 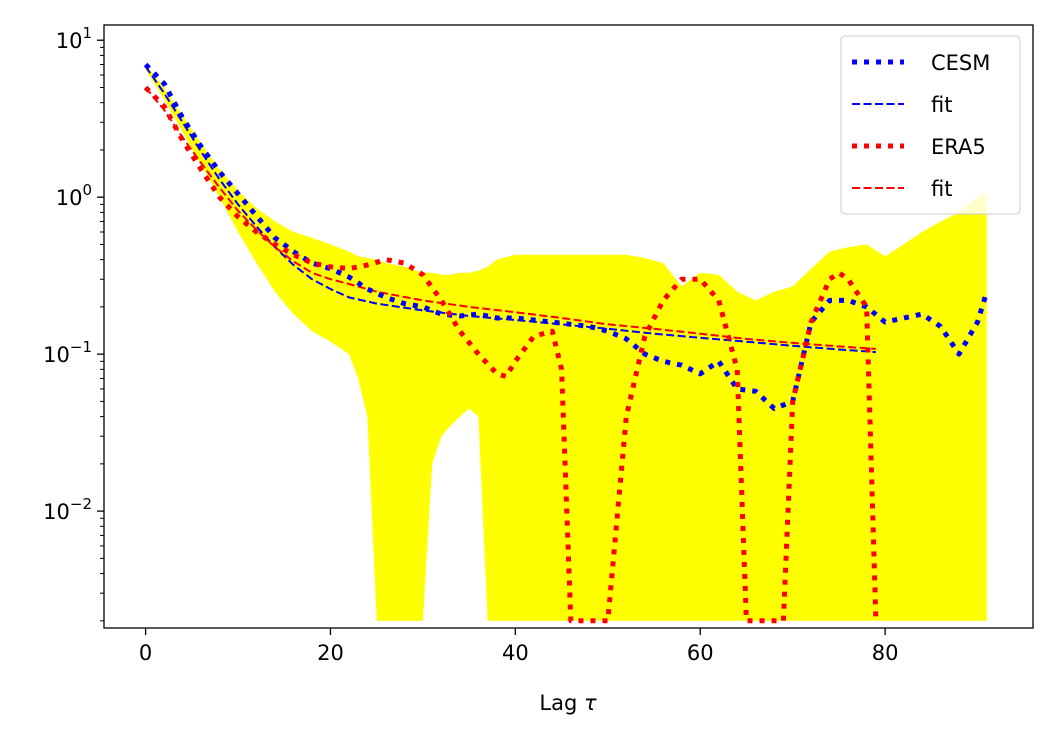 I want to click on x-tick-label: 80, so click(x=885, y=653).